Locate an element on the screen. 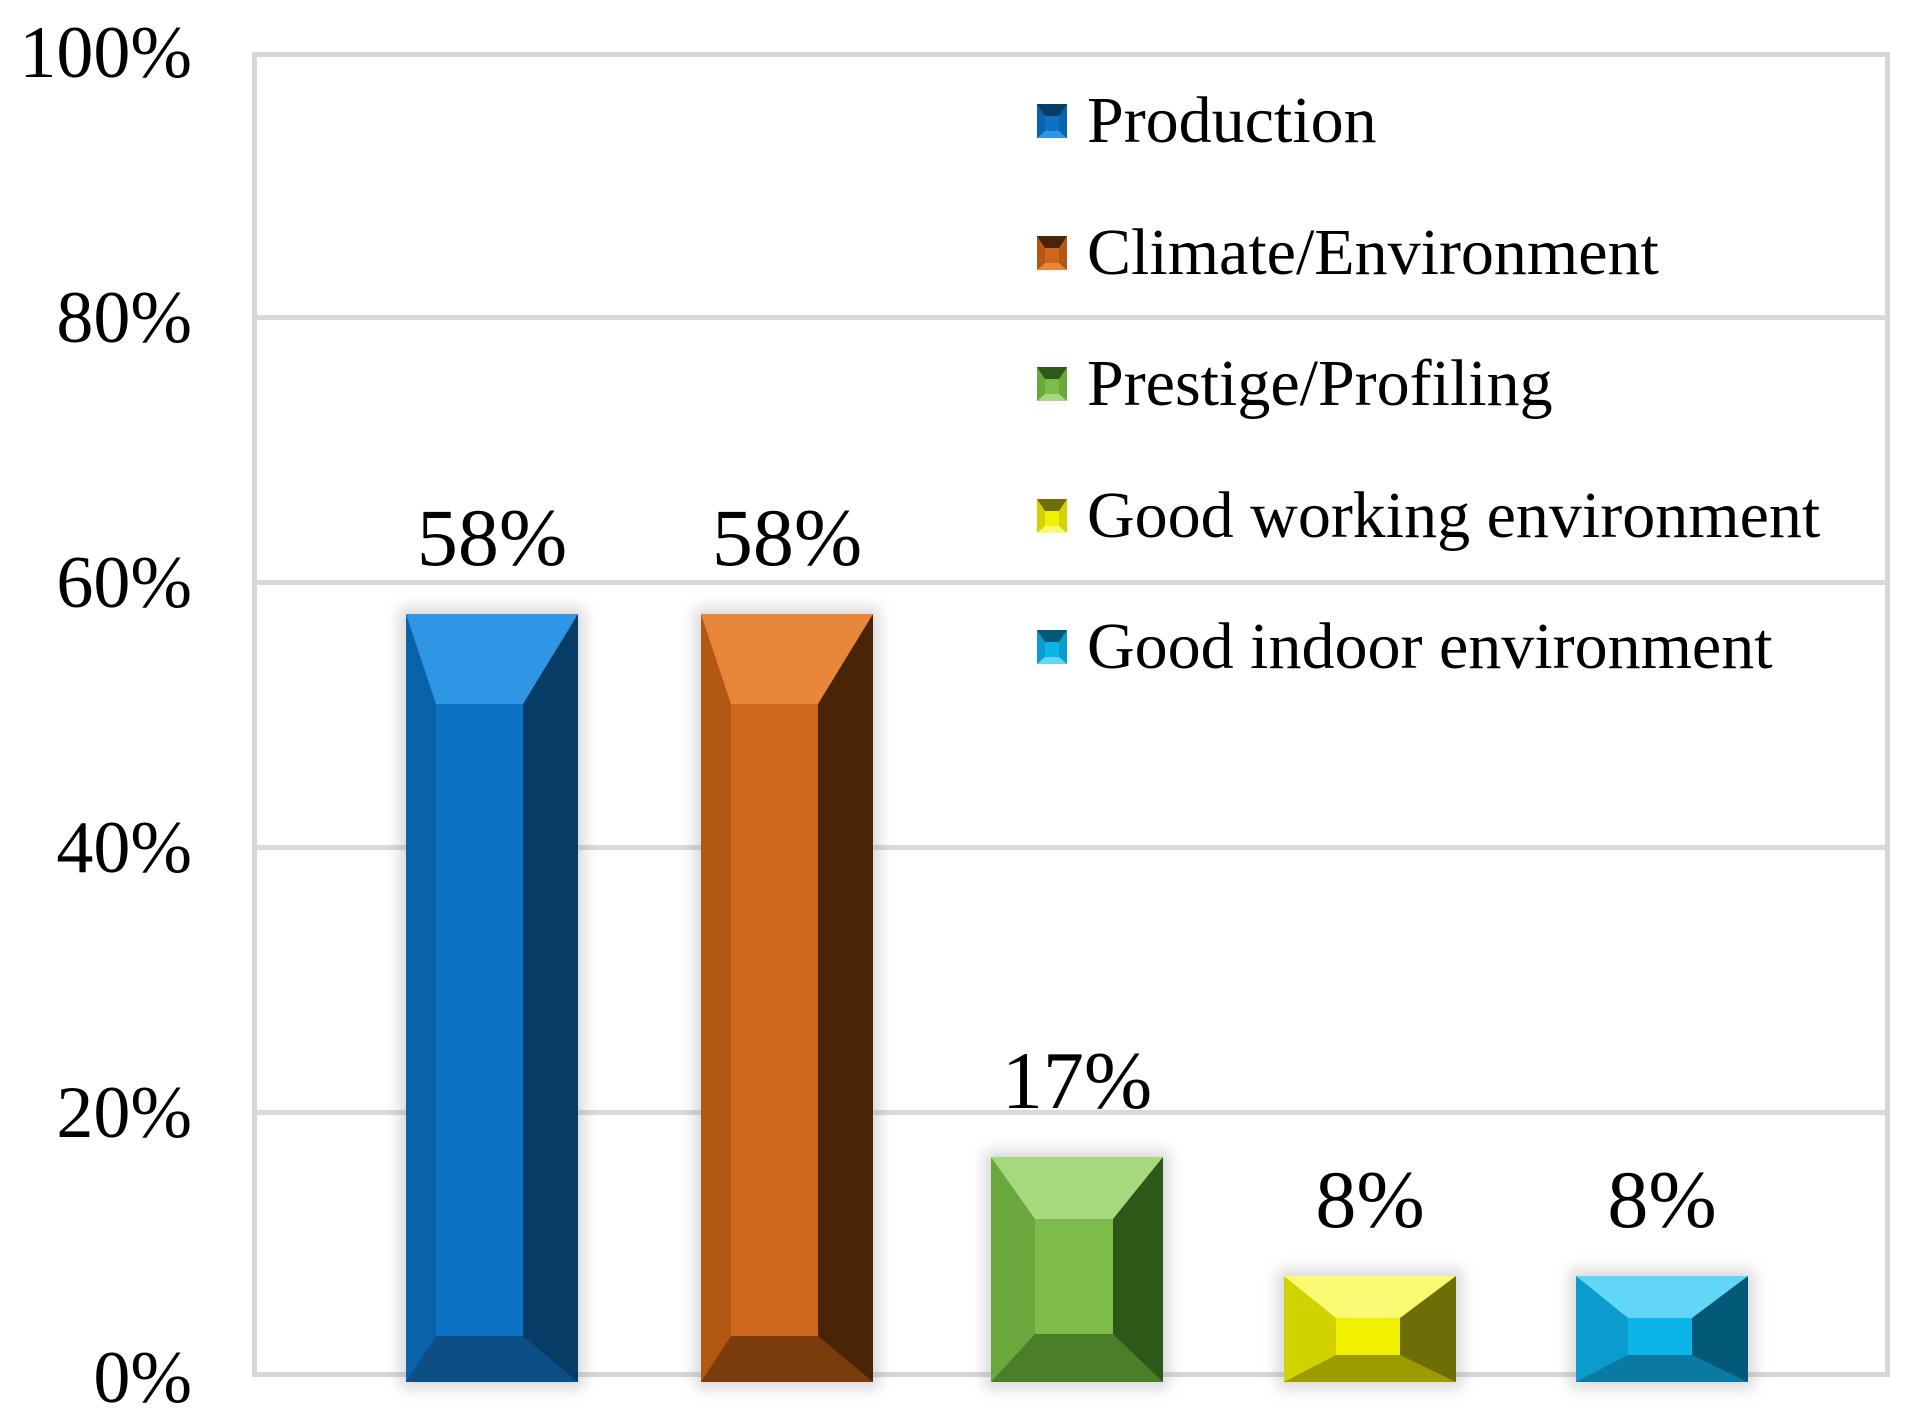 Image resolution: width=1927 pixels, height=1426 pixels. legend-item-good-working-environment: Good working environment is located at coordinates (1429, 515).